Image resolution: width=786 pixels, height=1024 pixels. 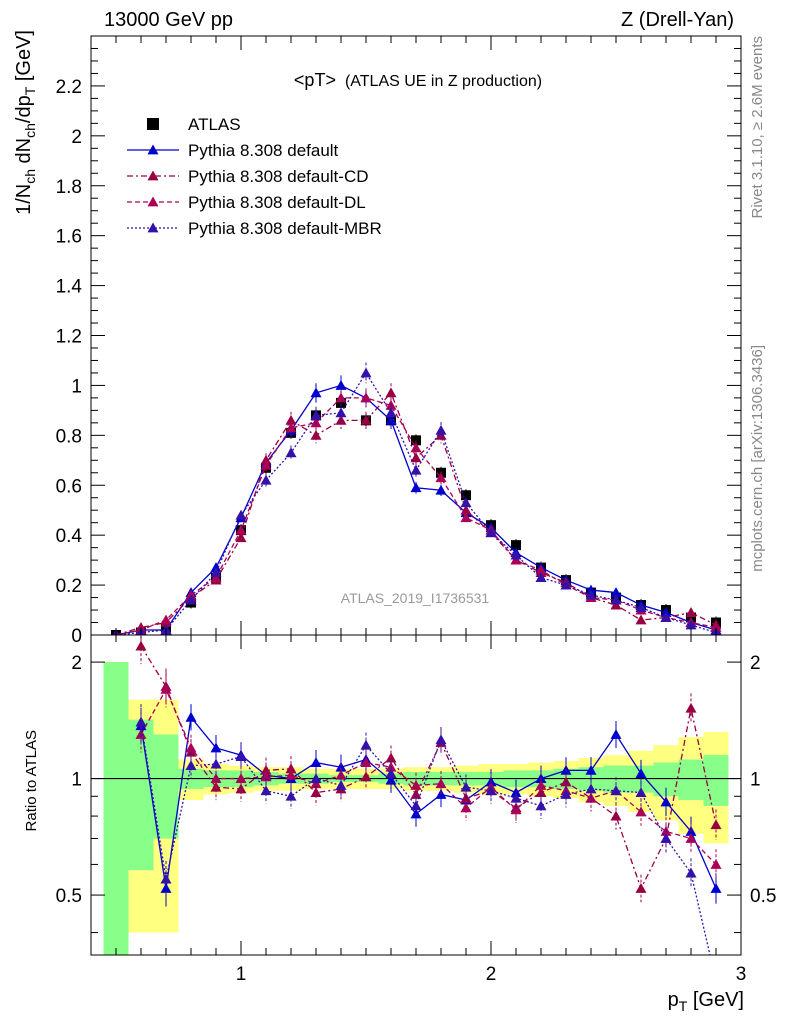 I want to click on legend-label: Pythia 8.308 default, so click(x=263, y=150).